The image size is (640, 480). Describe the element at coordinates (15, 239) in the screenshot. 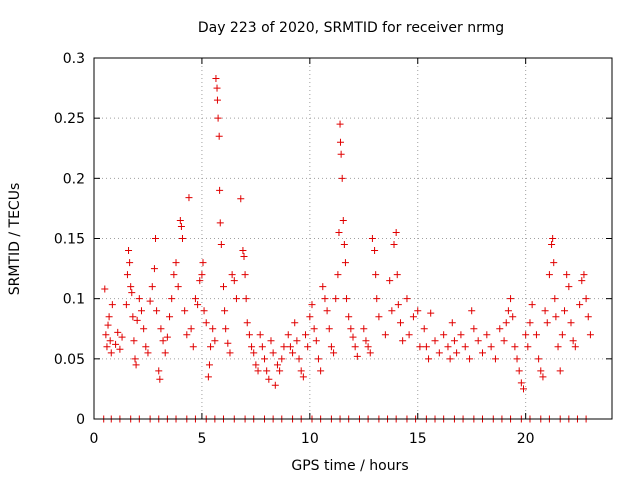

I see `y-axis-title: SRMTID / TECUs` at that location.